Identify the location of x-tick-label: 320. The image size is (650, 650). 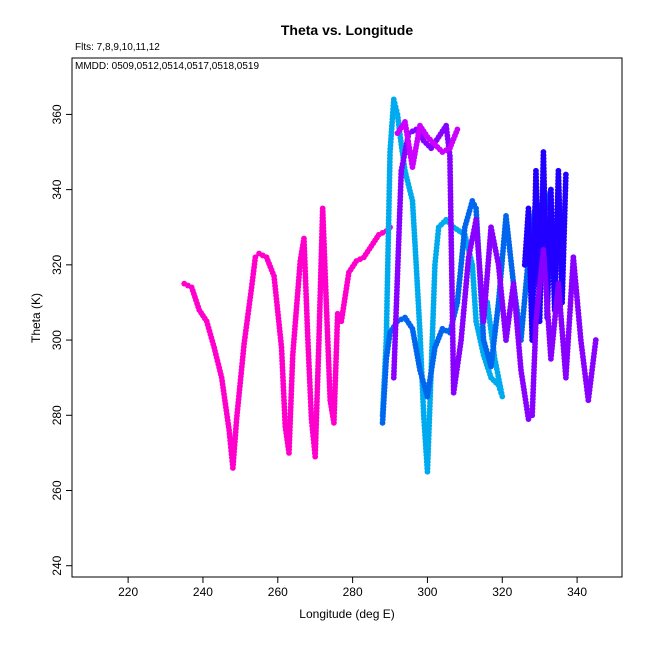
(502, 592).